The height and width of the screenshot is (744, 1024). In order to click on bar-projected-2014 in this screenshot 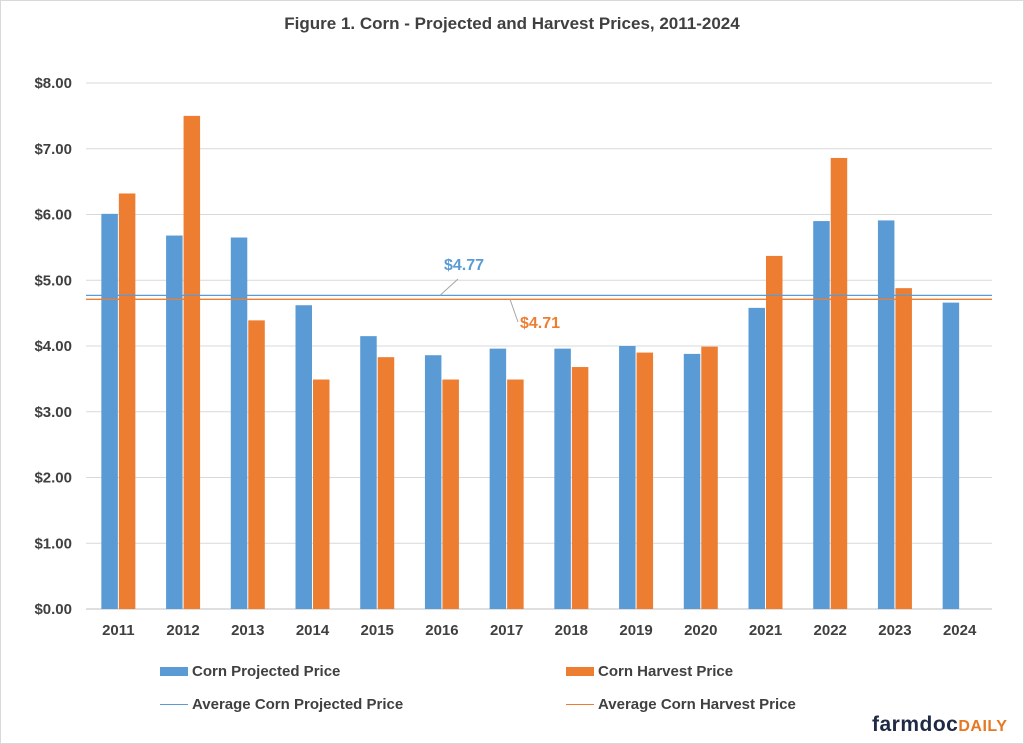, I will do `click(303, 457)`.